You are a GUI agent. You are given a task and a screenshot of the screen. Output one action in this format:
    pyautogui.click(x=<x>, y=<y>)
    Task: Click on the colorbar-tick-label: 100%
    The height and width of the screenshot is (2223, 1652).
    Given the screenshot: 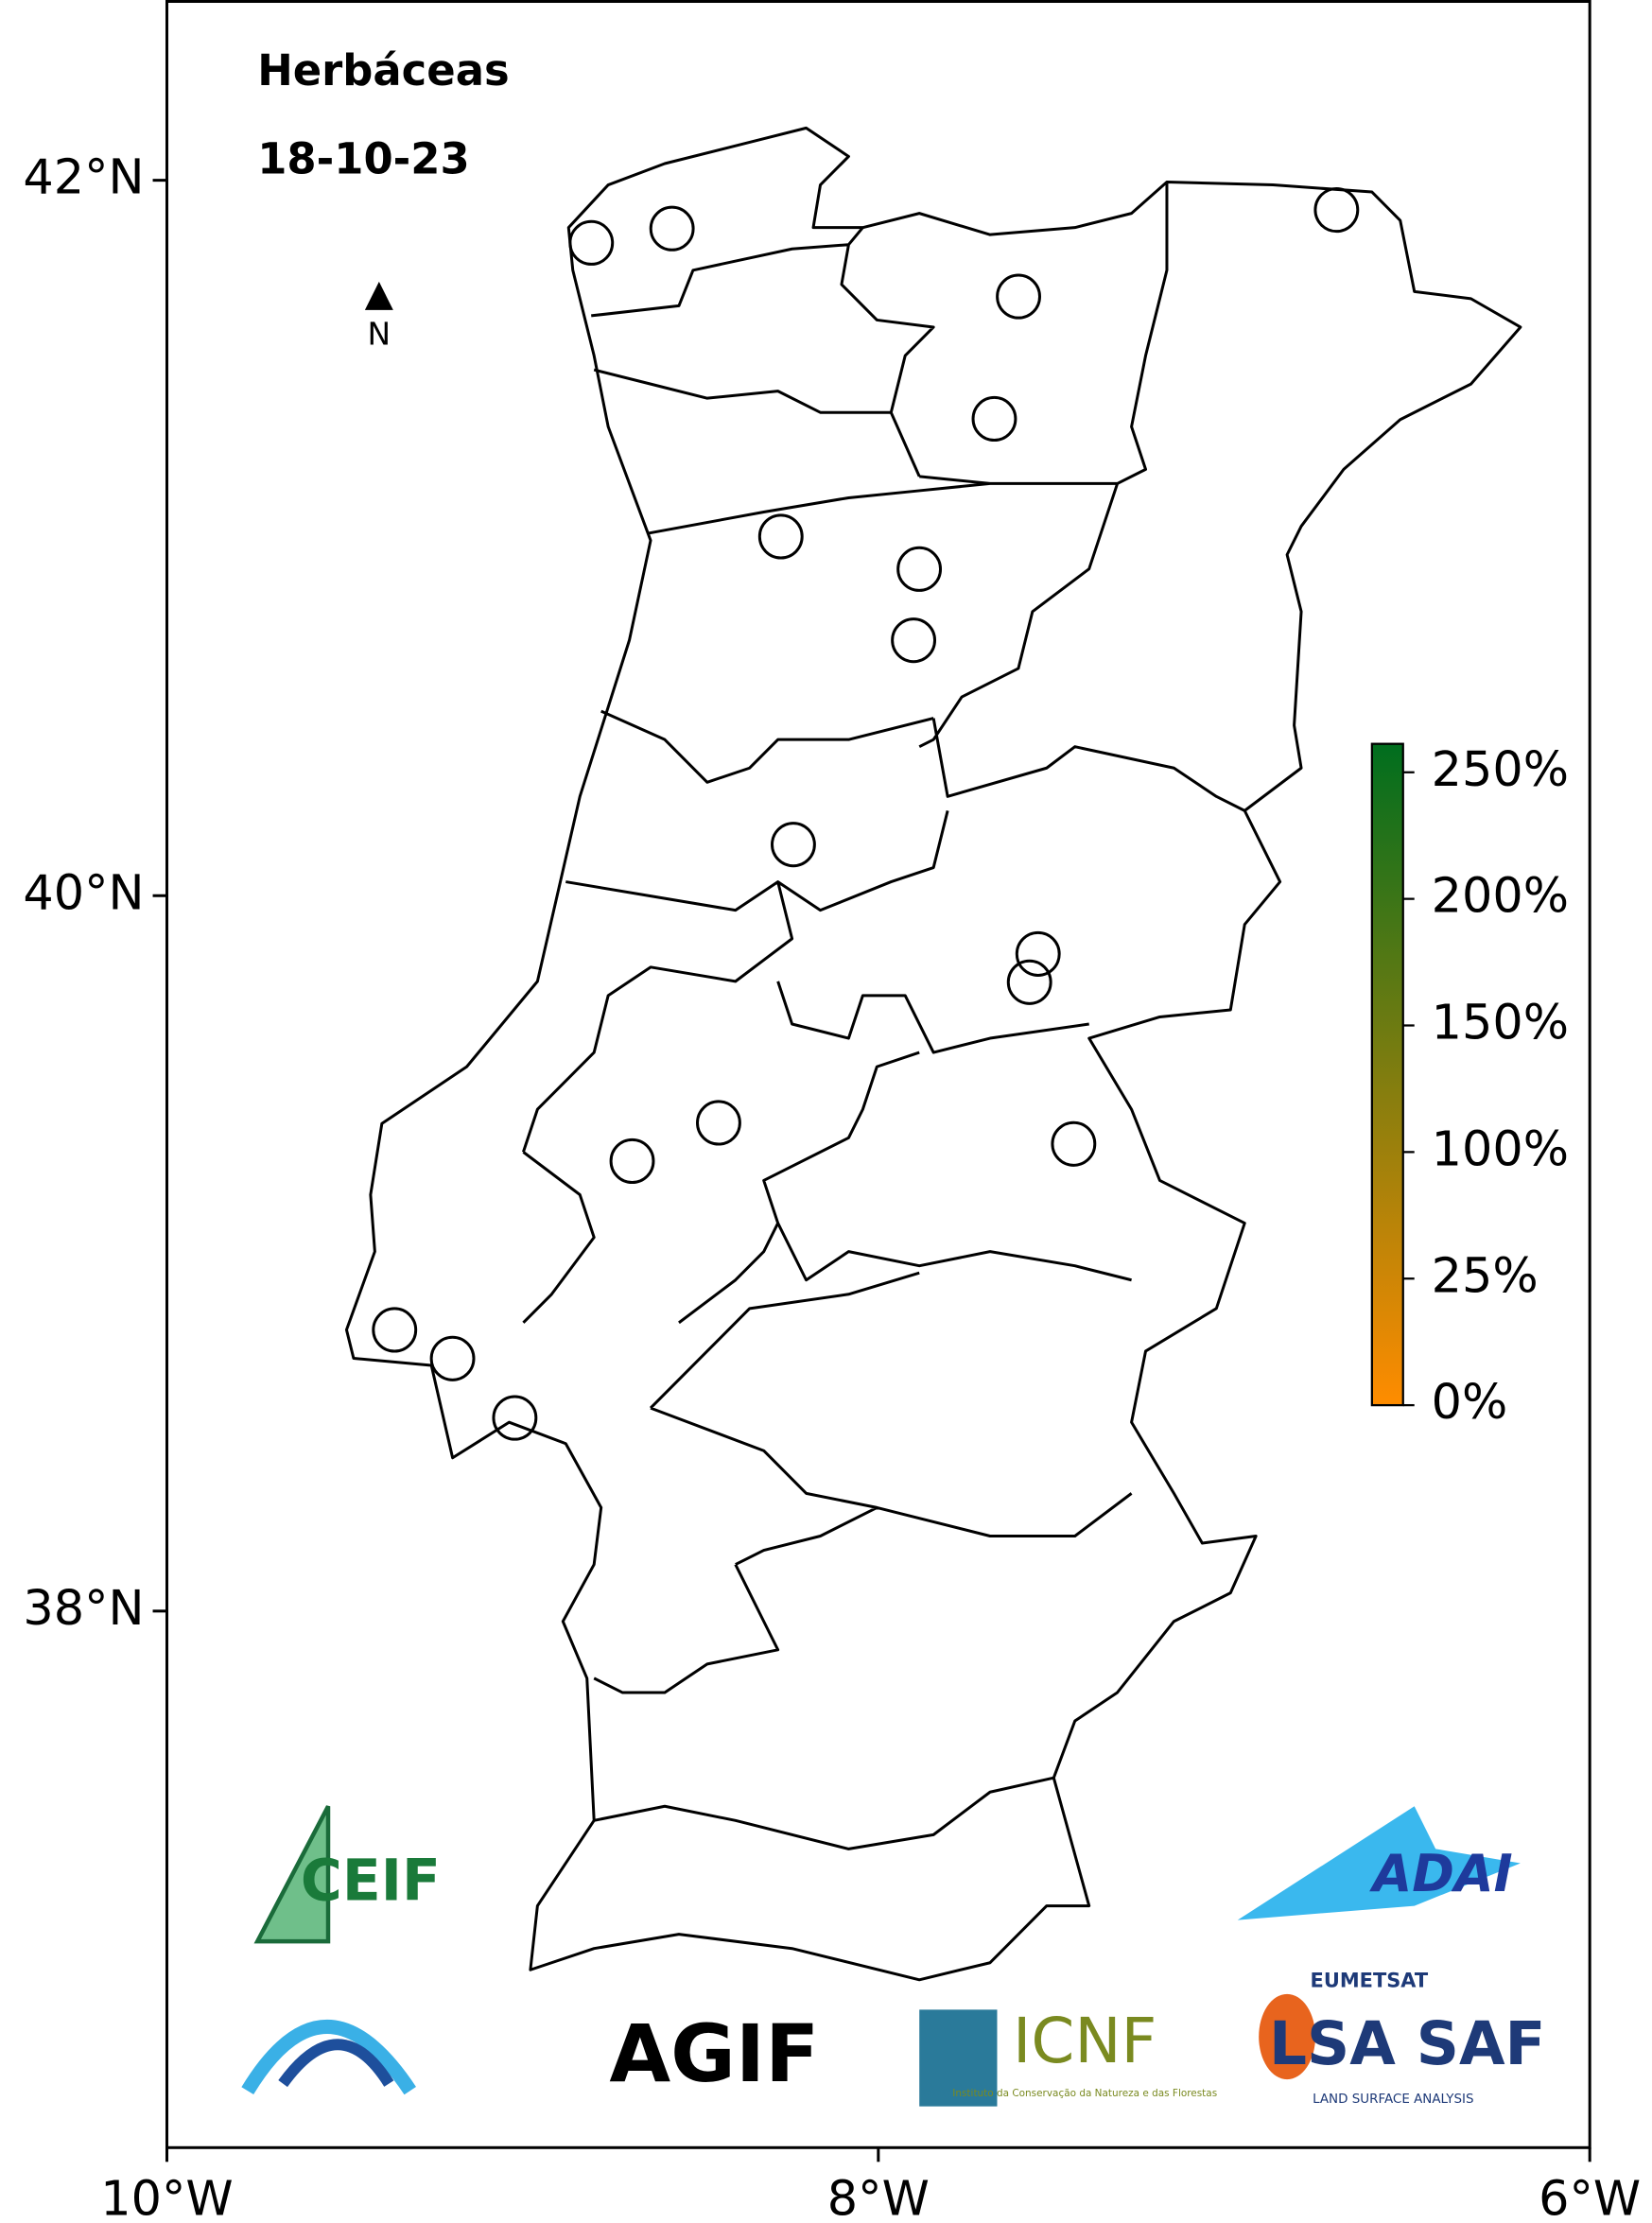 What is the action you would take?
    pyautogui.click(x=1501, y=1149)
    